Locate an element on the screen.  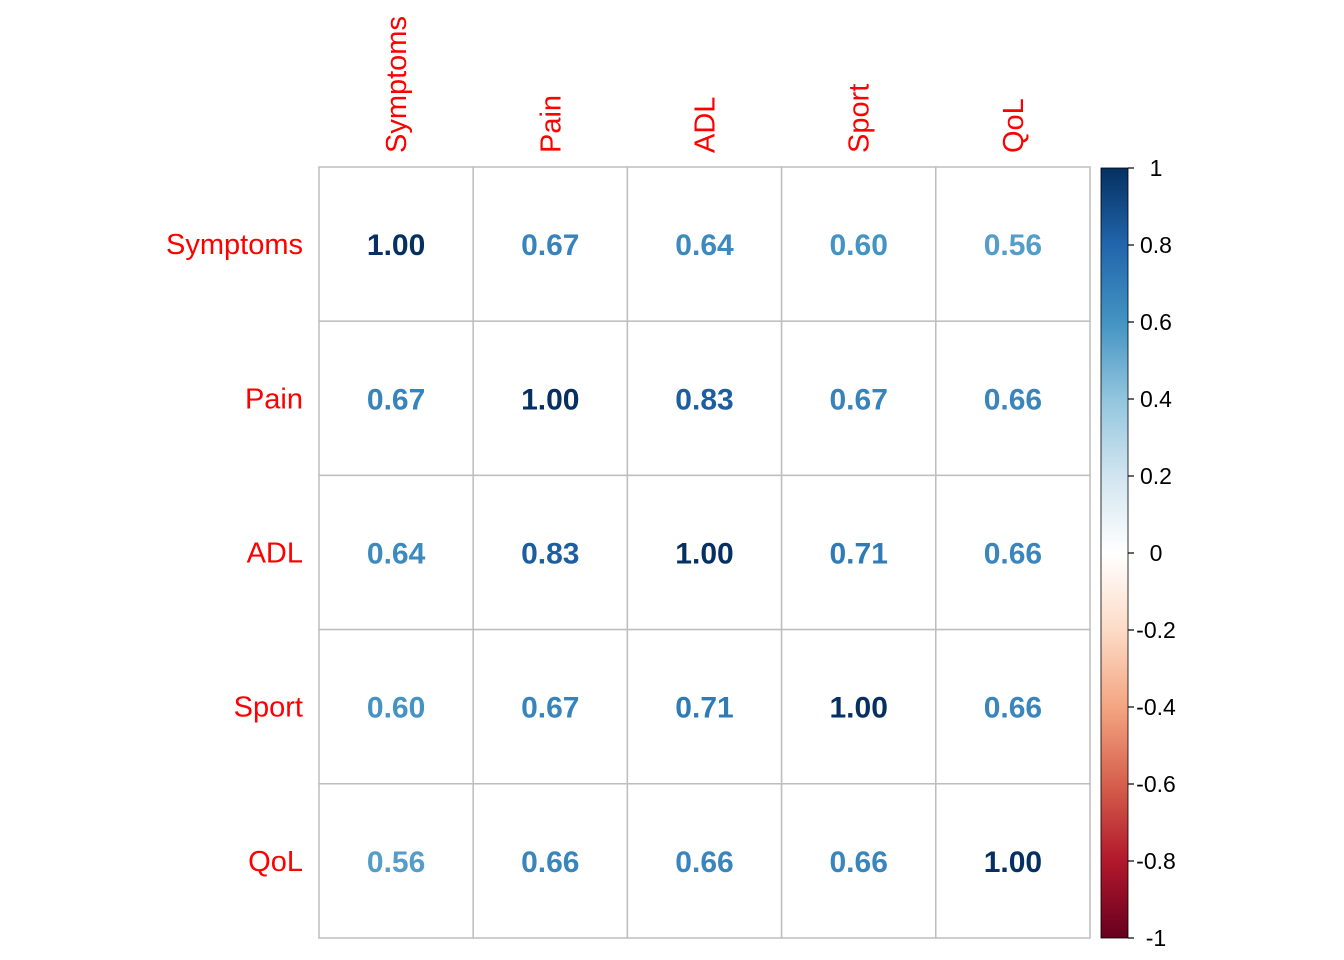
row-label: Symptoms is located at coordinates (234, 245).